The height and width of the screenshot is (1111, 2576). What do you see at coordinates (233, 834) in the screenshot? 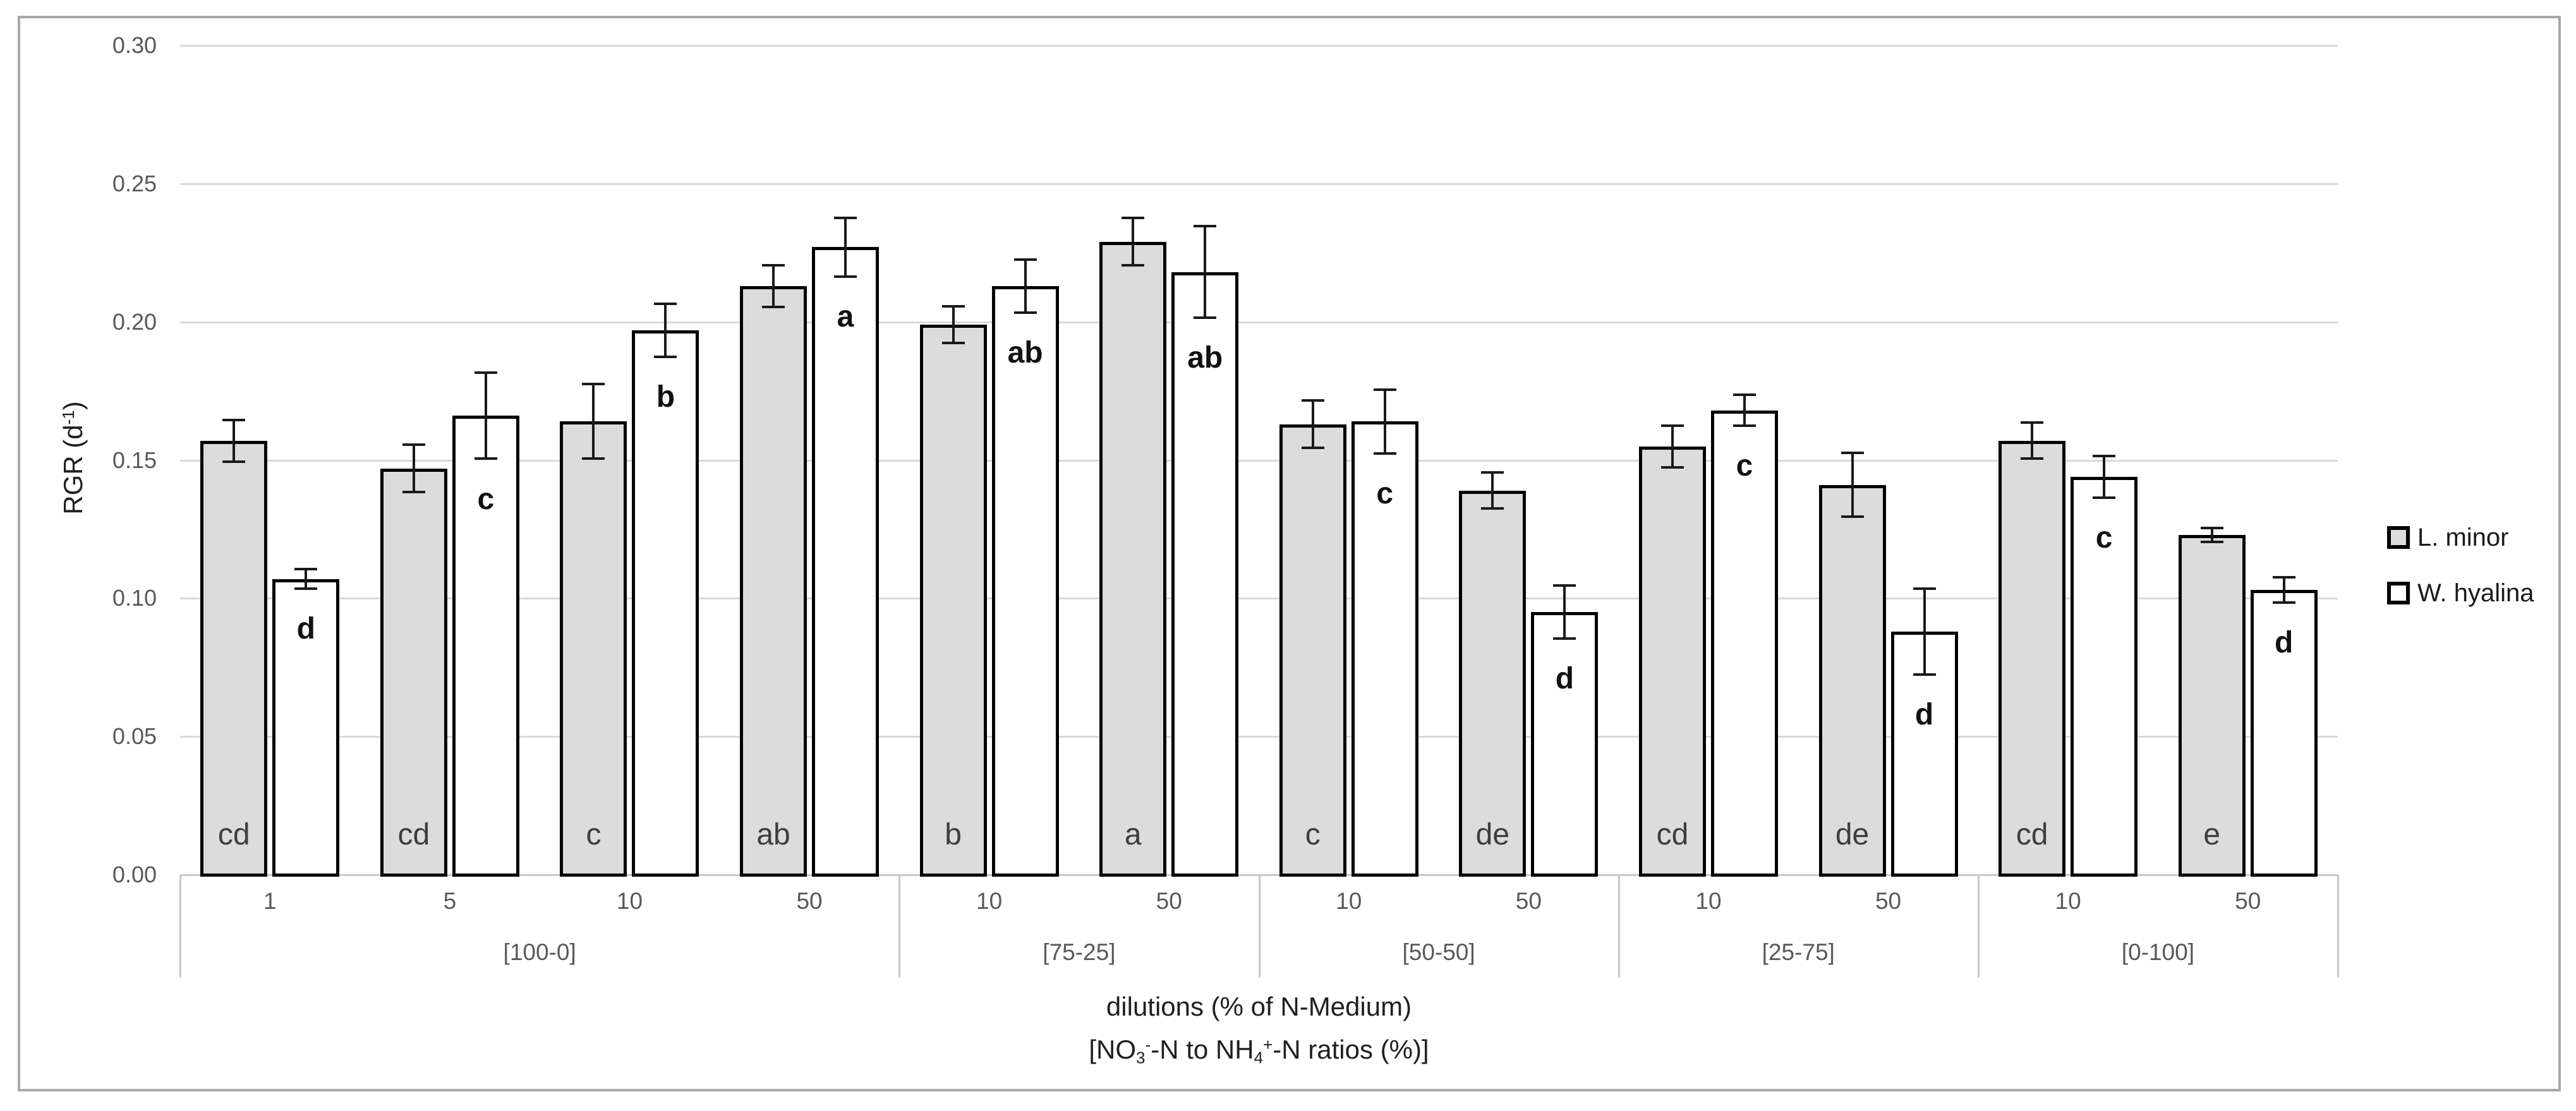
I see `significance-letter-l-minor-[100-0]-1: cd` at bounding box center [233, 834].